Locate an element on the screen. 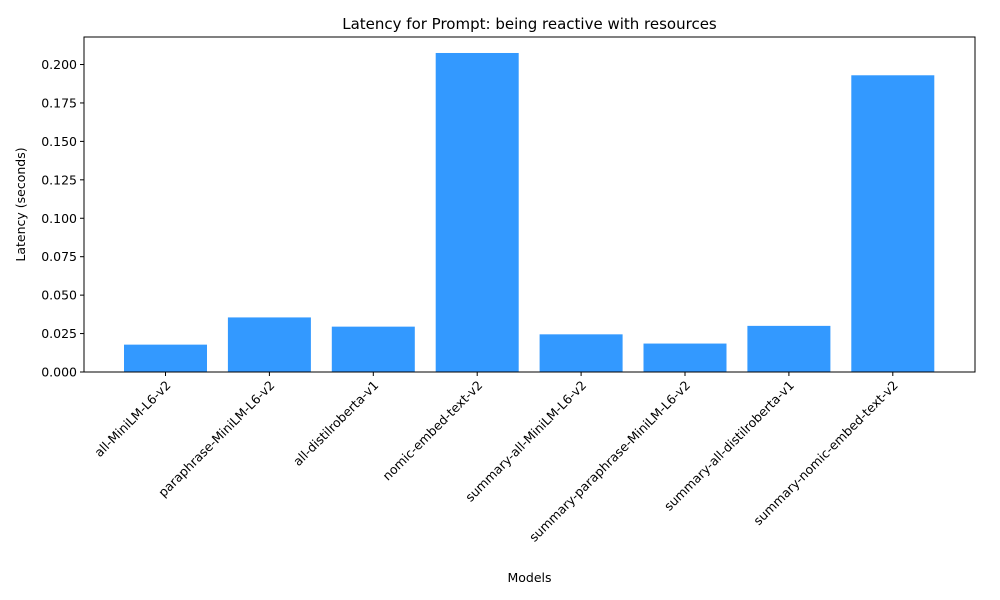 This screenshot has width=1000, height=600. y-tick-label: 0.150 is located at coordinates (59, 141).